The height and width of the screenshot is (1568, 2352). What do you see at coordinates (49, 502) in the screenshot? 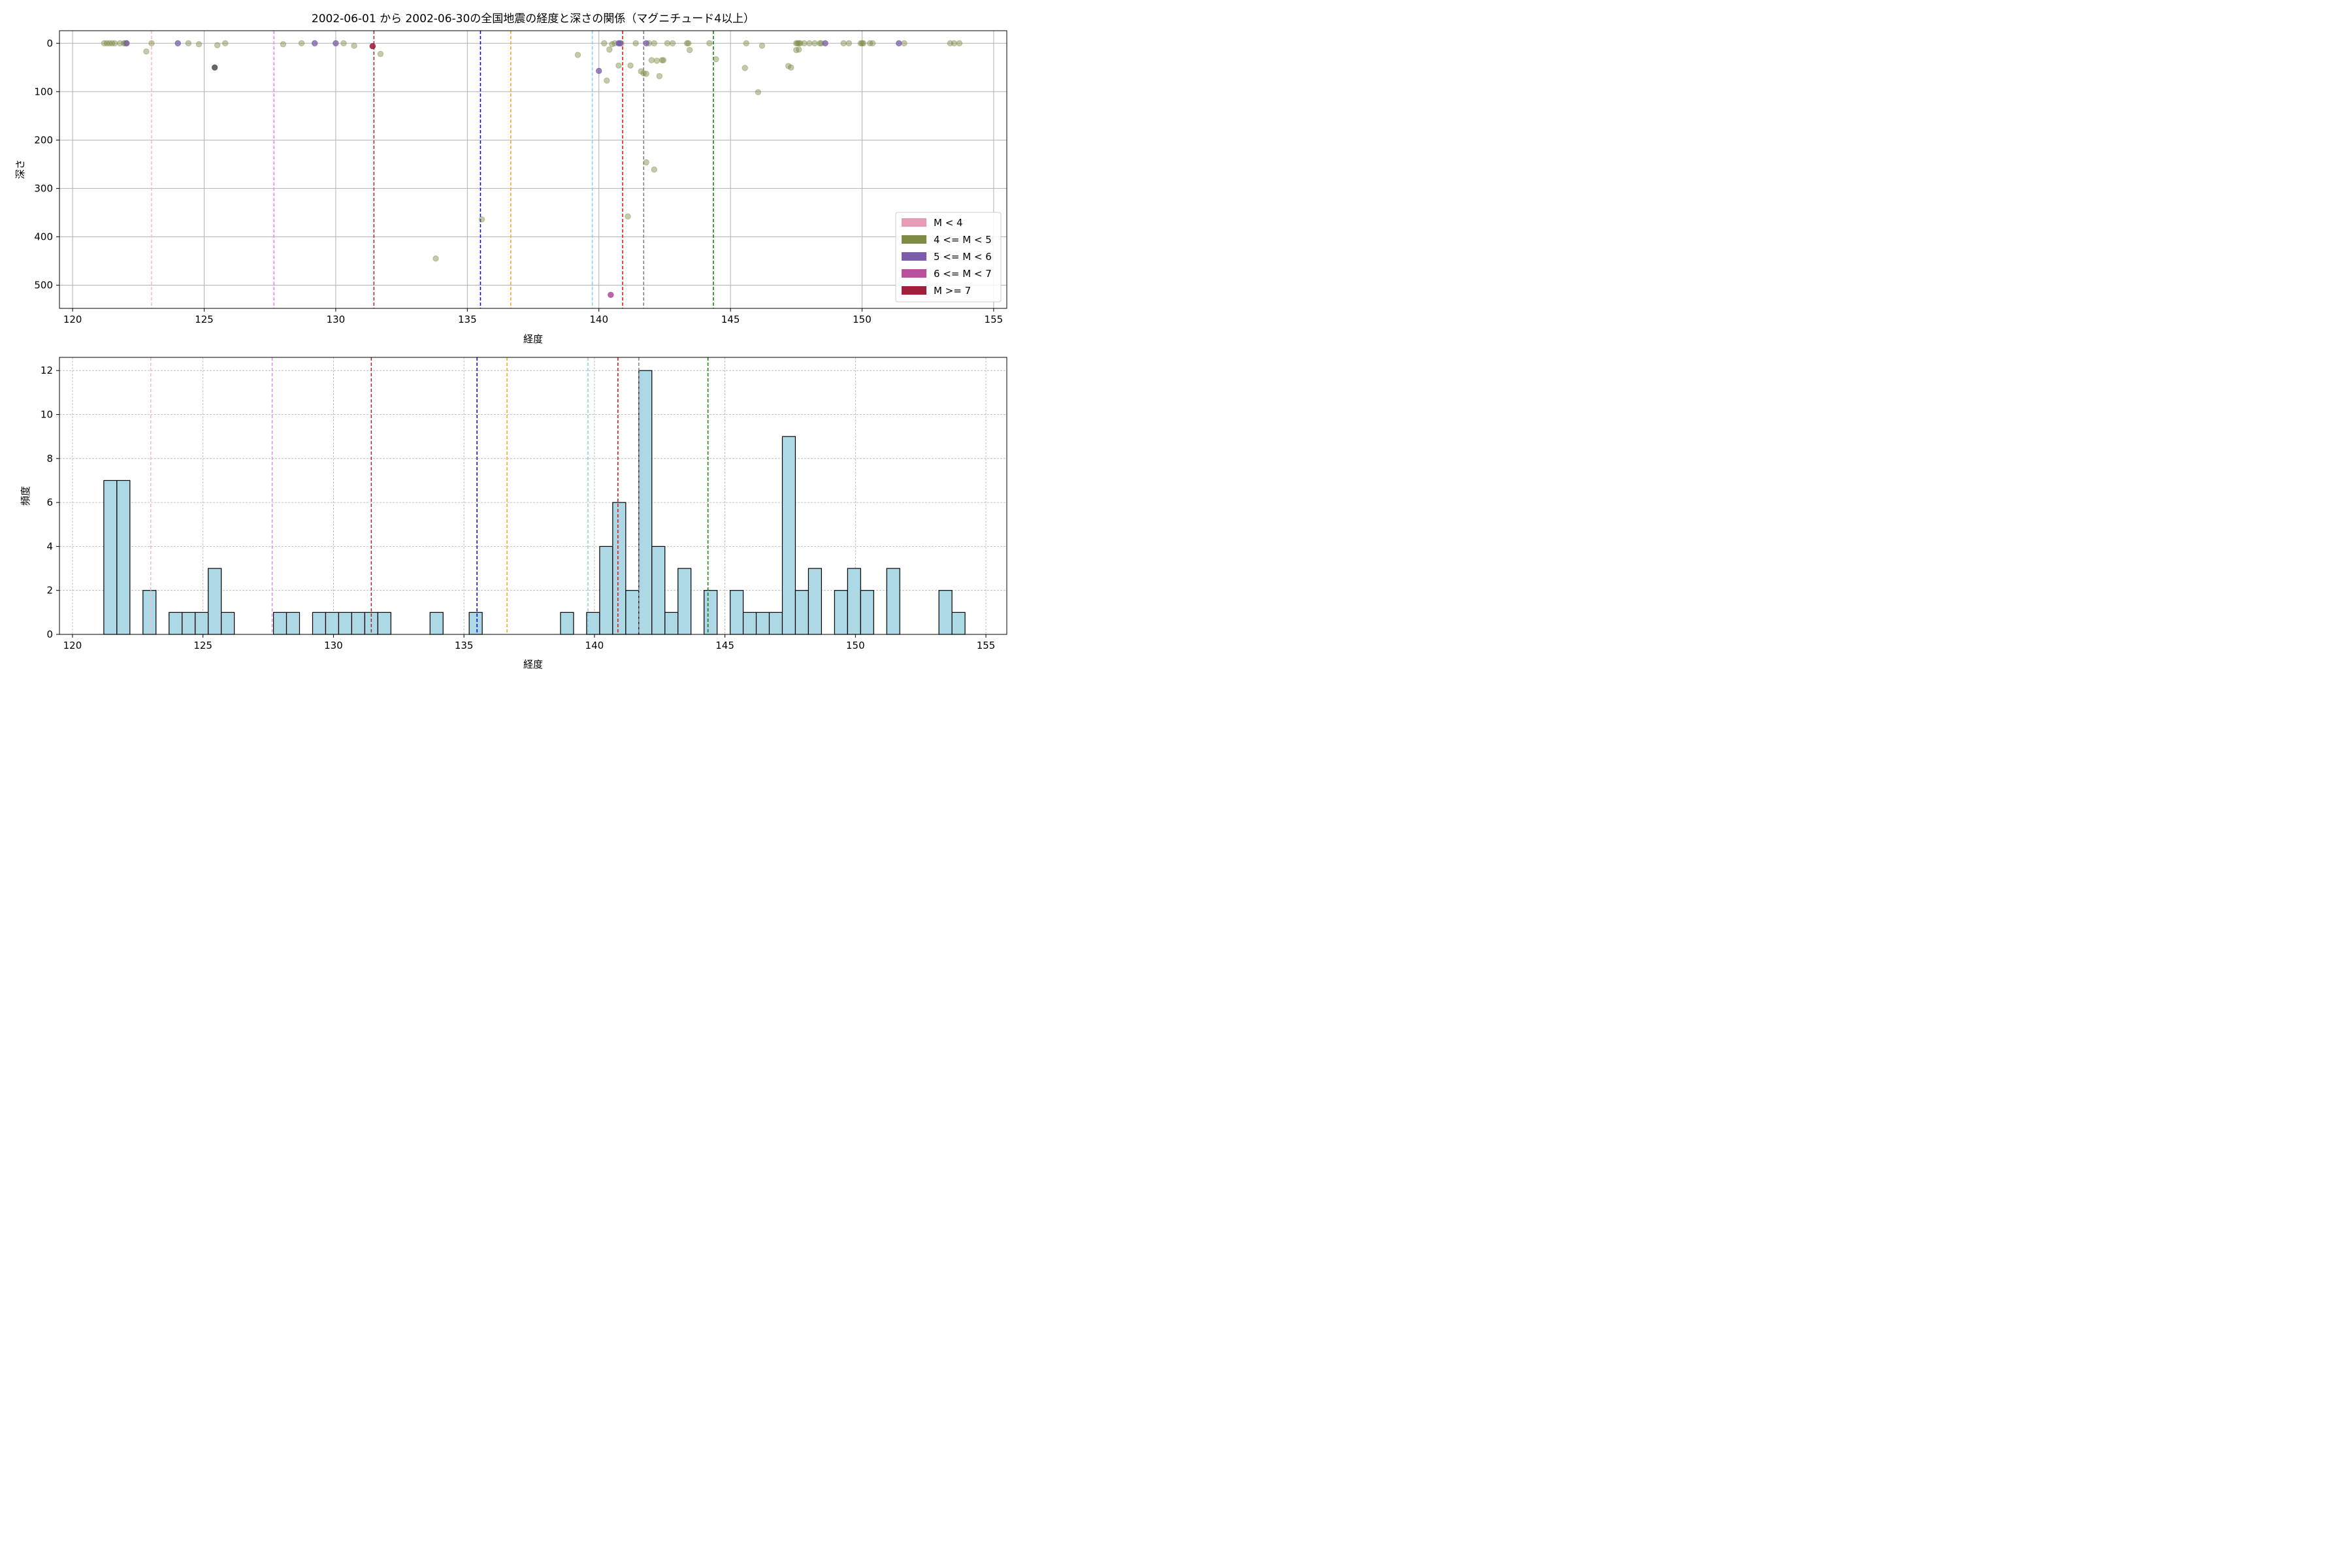
I see `y-tick-label: 6` at bounding box center [49, 502].